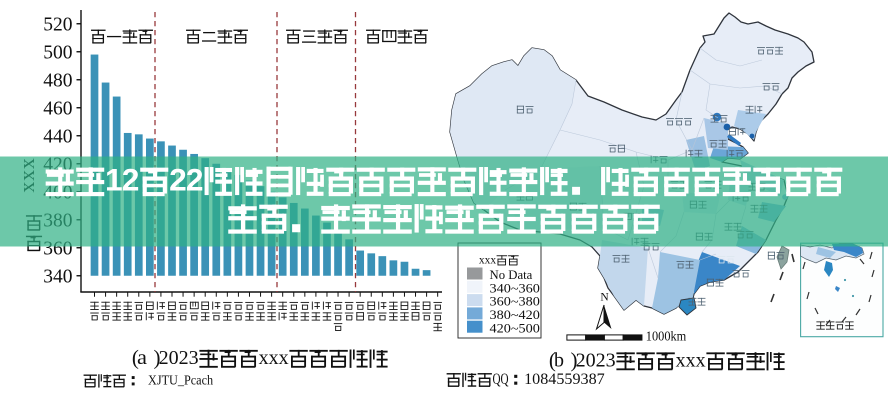 The height and width of the screenshot is (400, 888). Describe the element at coordinates (57, 136) in the screenshot. I see `svg-text: 440` at that location.